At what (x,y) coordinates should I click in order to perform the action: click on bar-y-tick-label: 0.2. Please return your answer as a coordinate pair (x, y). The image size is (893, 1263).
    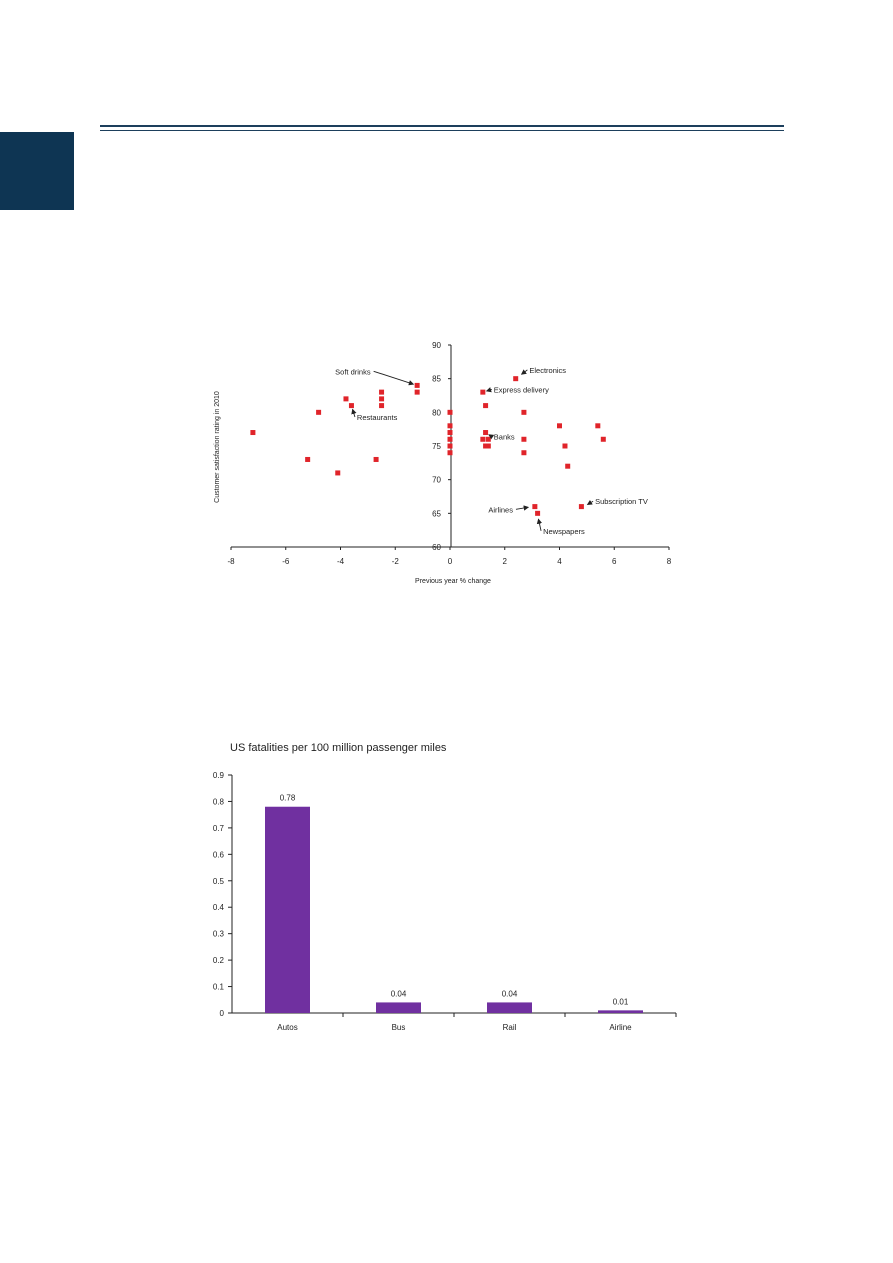
    Looking at the image, I should click on (219, 960).